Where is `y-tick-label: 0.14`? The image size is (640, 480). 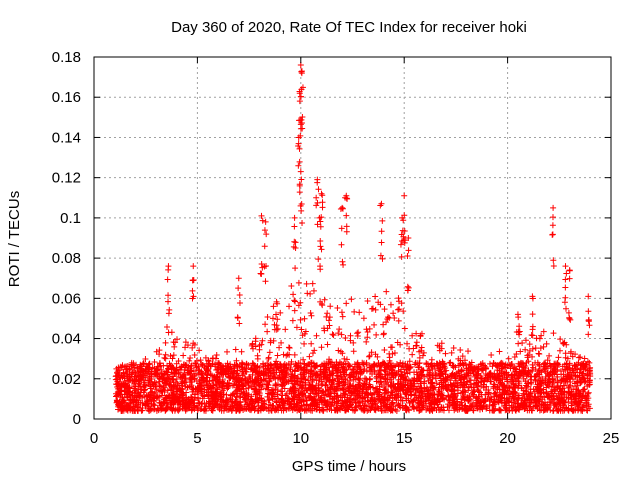
y-tick-label: 0.14 is located at coordinates (66, 137).